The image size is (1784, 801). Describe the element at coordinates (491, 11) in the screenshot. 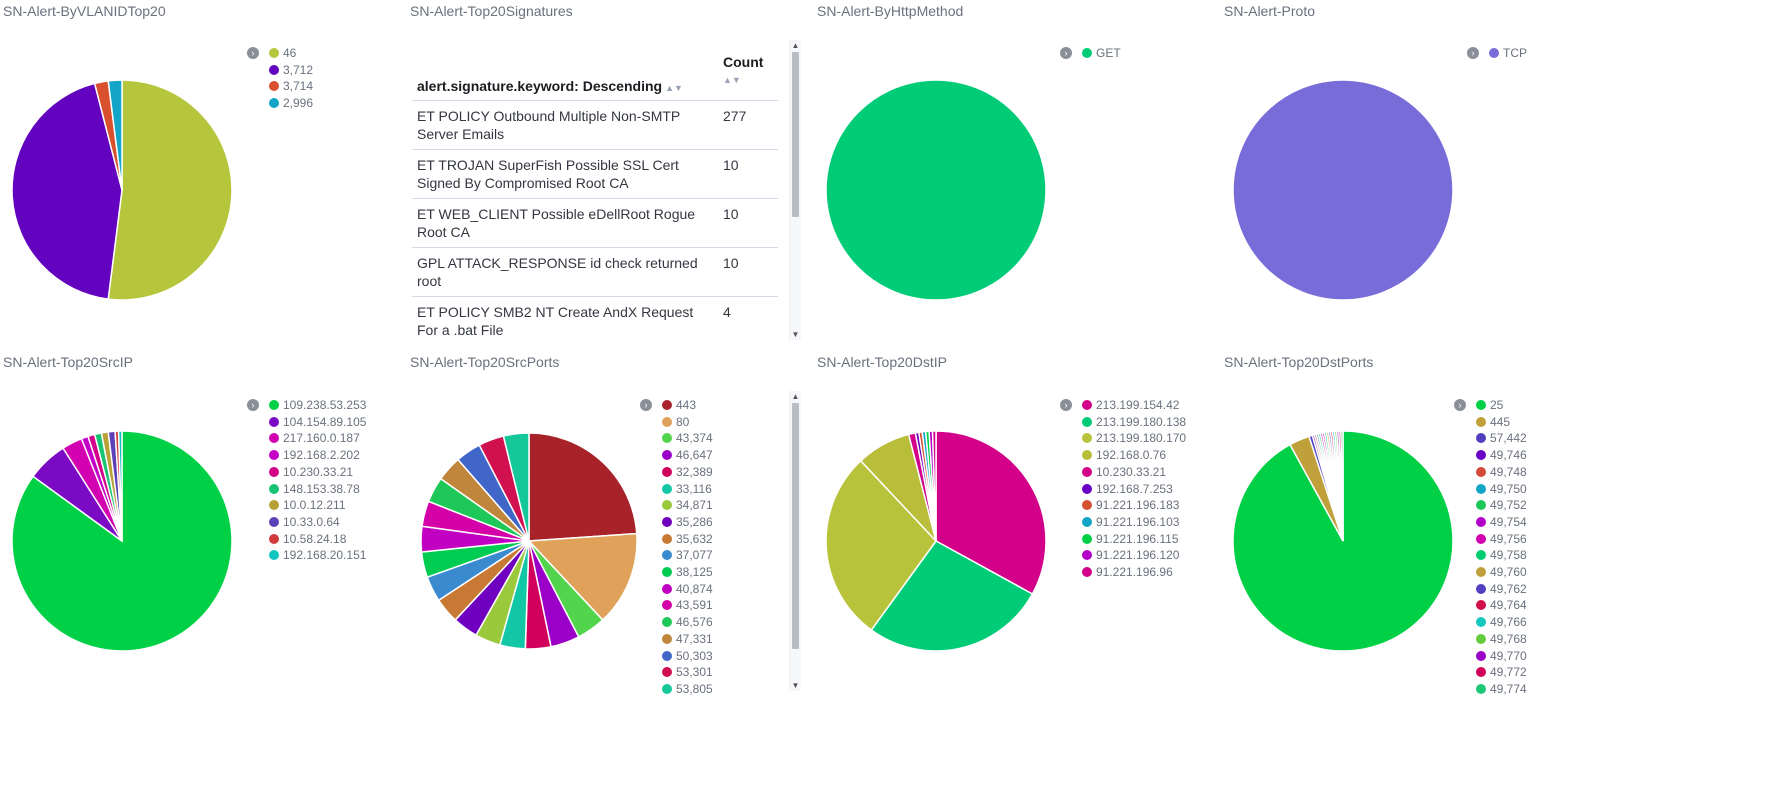

I see `panel-title: SN-Alert-Top20Signatures` at that location.